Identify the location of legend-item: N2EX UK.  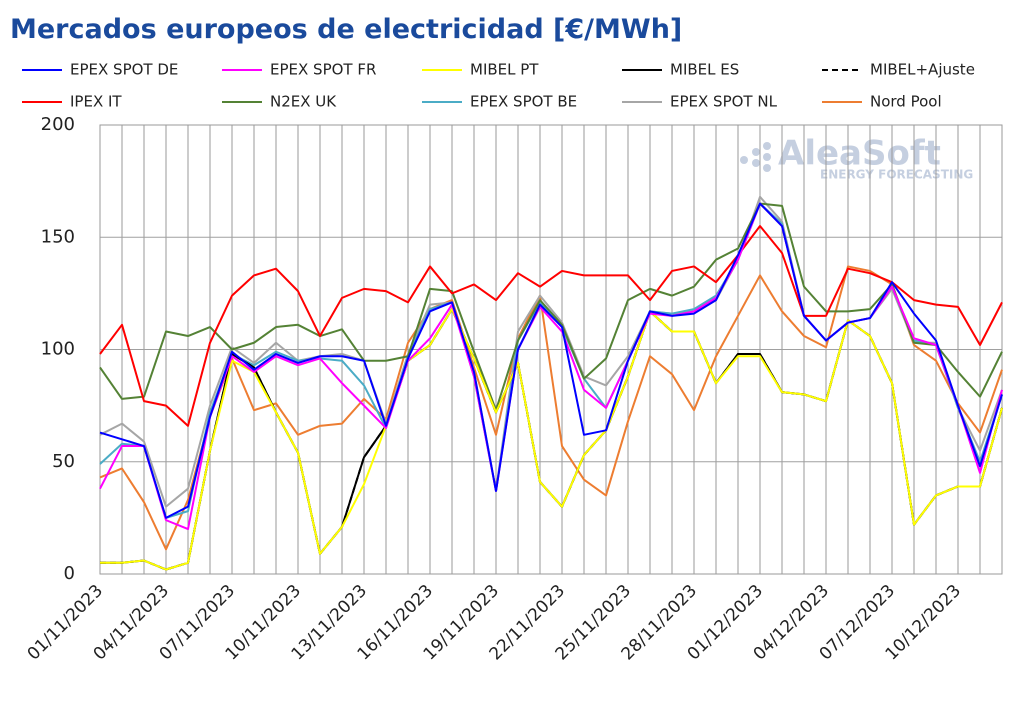
(279, 102).